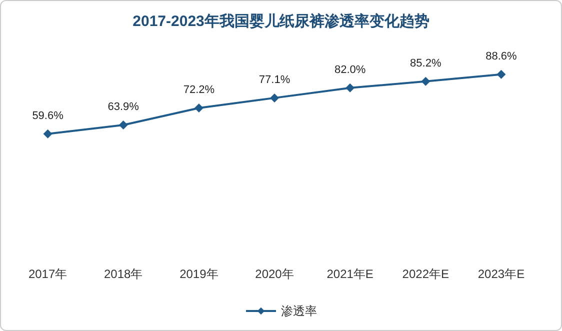  Describe the element at coordinates (350, 70) in the screenshot. I see `data-label: 82.0%` at that location.